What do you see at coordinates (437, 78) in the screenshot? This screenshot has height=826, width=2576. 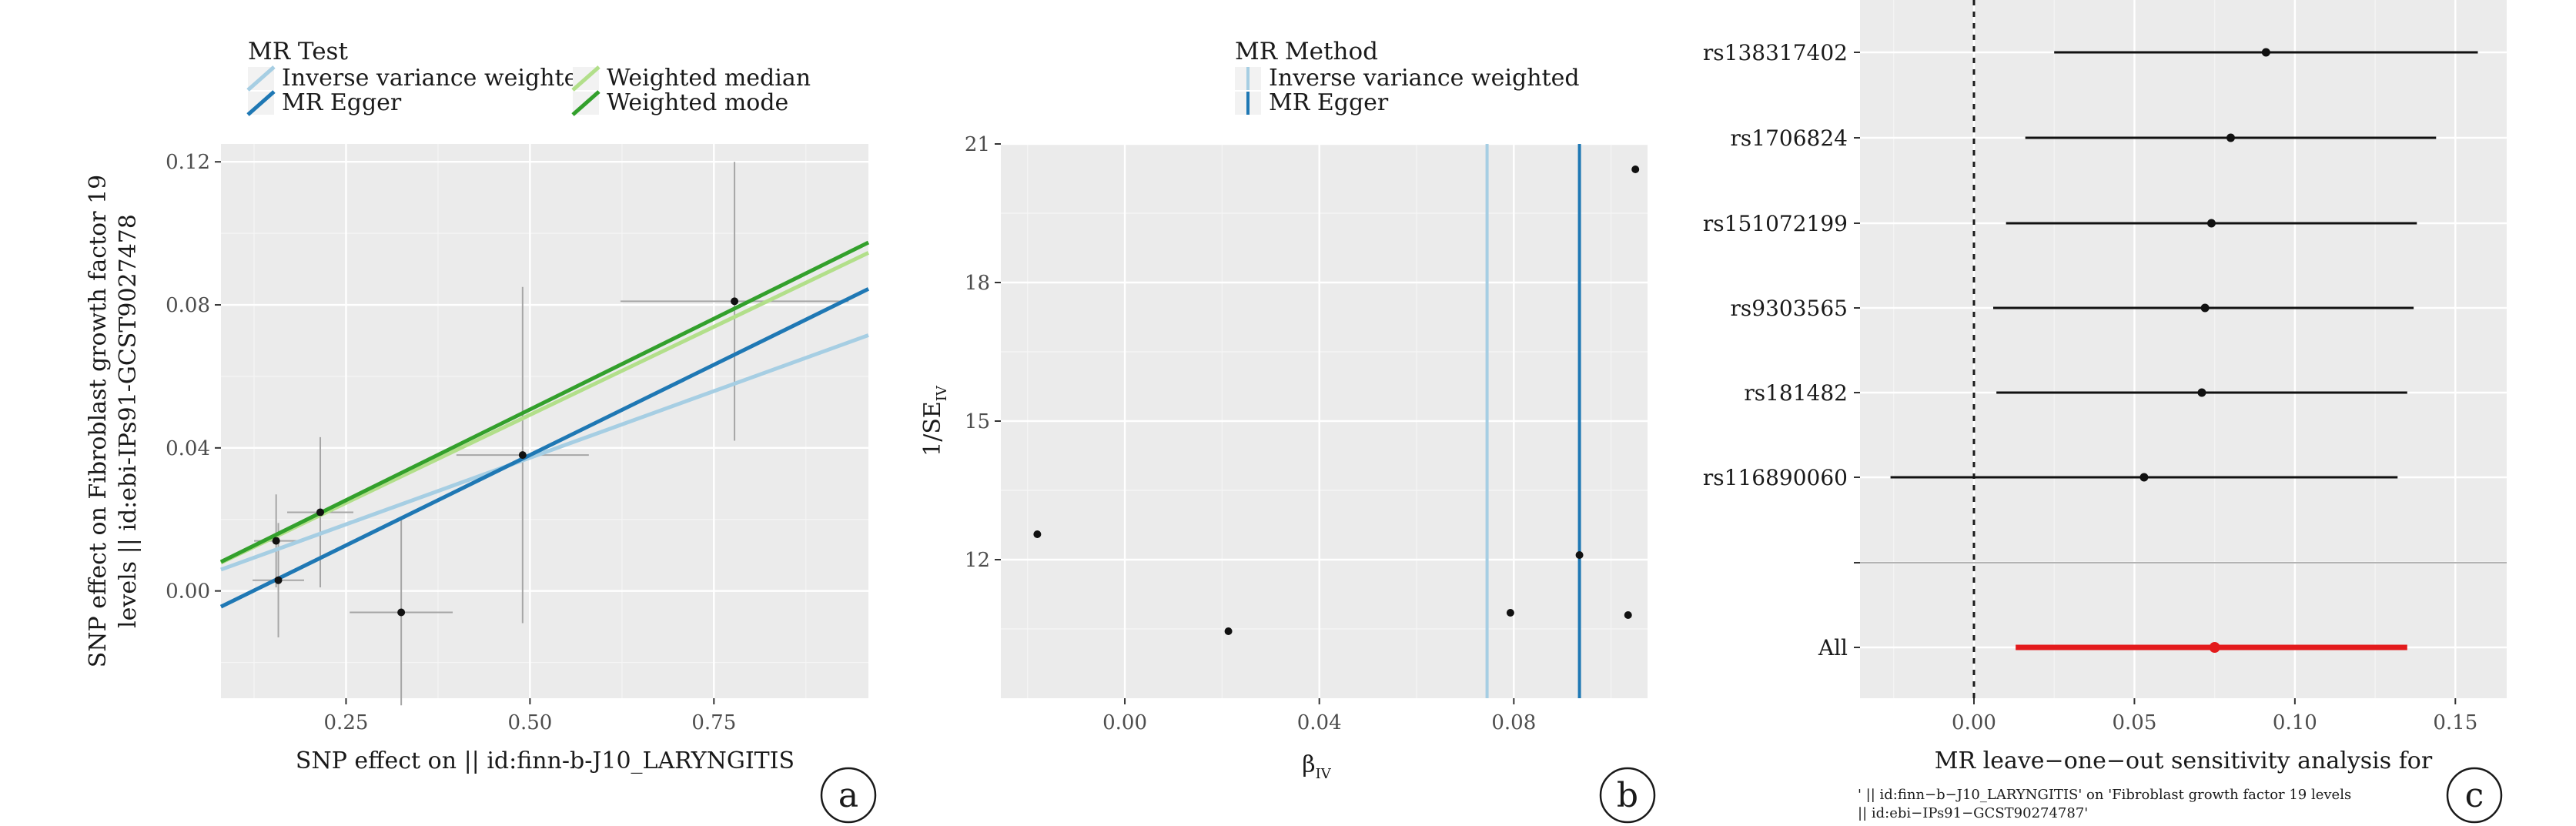 I see `panel-a-legend-label-ivw: Inverse variance weighted` at bounding box center [437, 78].